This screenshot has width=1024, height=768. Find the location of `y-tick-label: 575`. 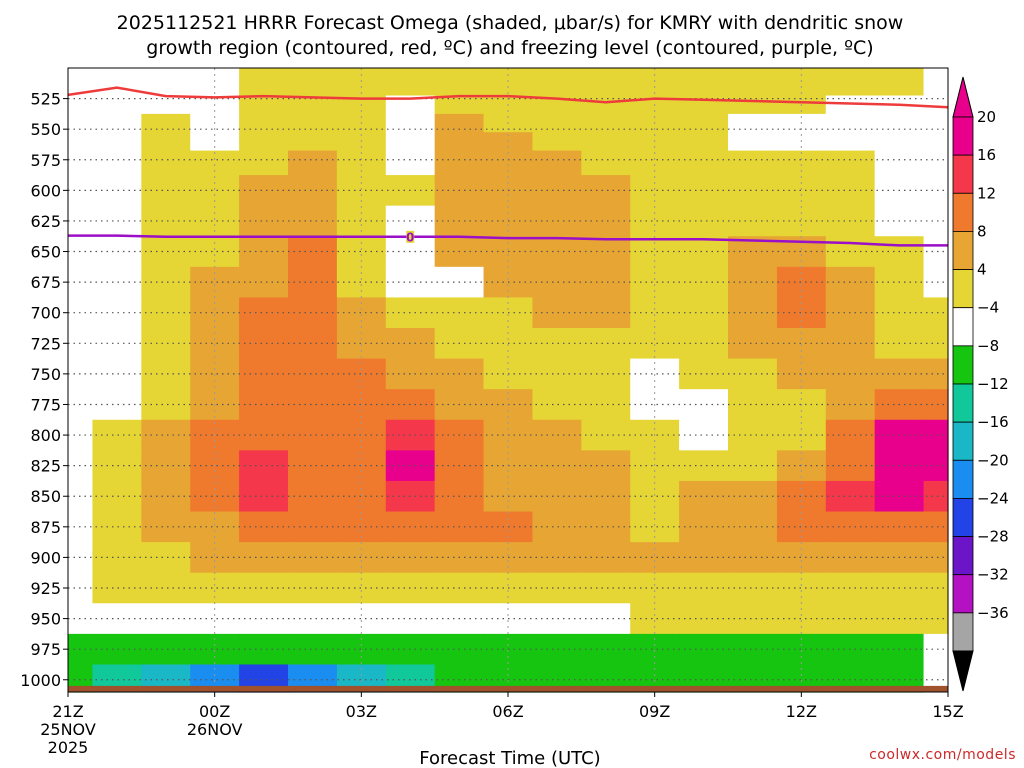

y-tick-label: 575 is located at coordinates (45, 160).